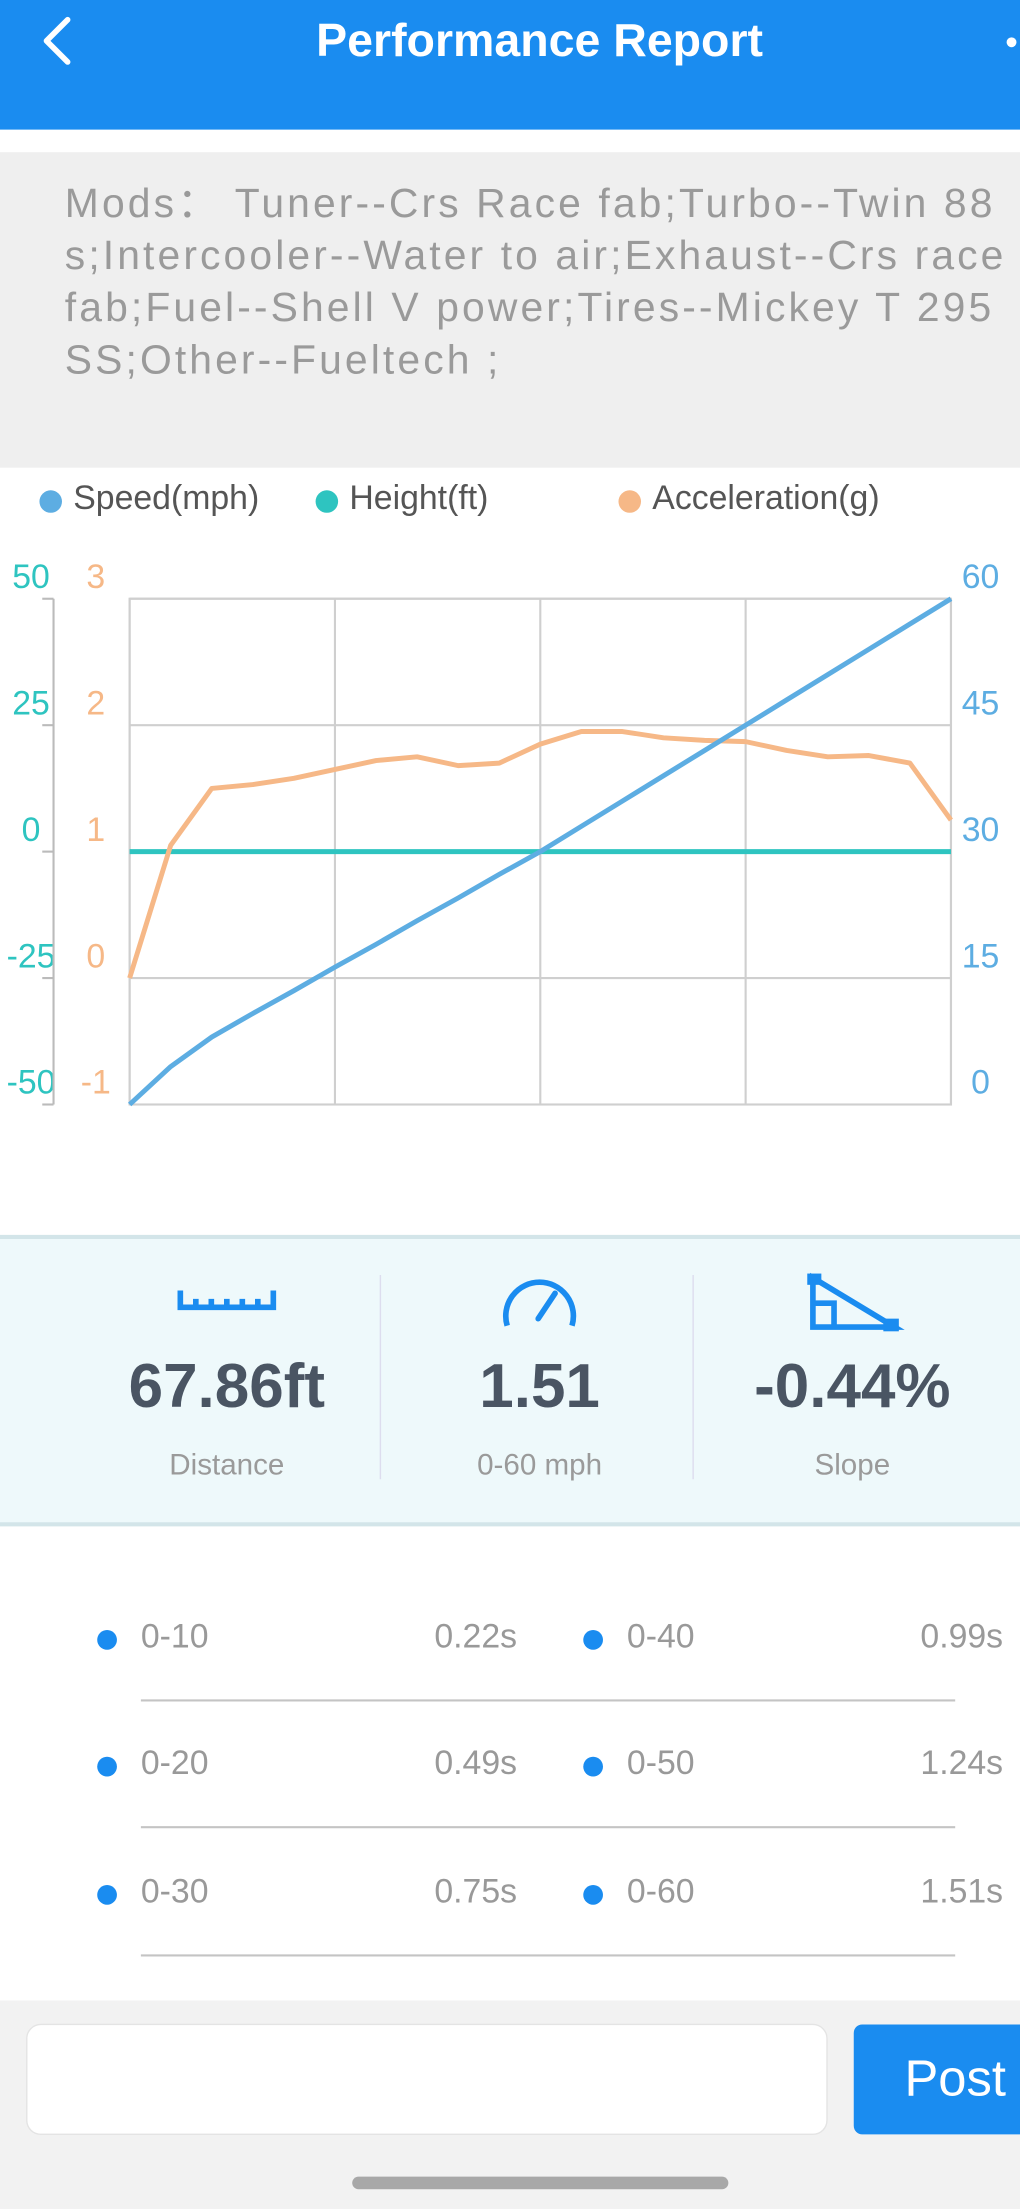  I want to click on y-tick-label: -25, so click(31, 956).